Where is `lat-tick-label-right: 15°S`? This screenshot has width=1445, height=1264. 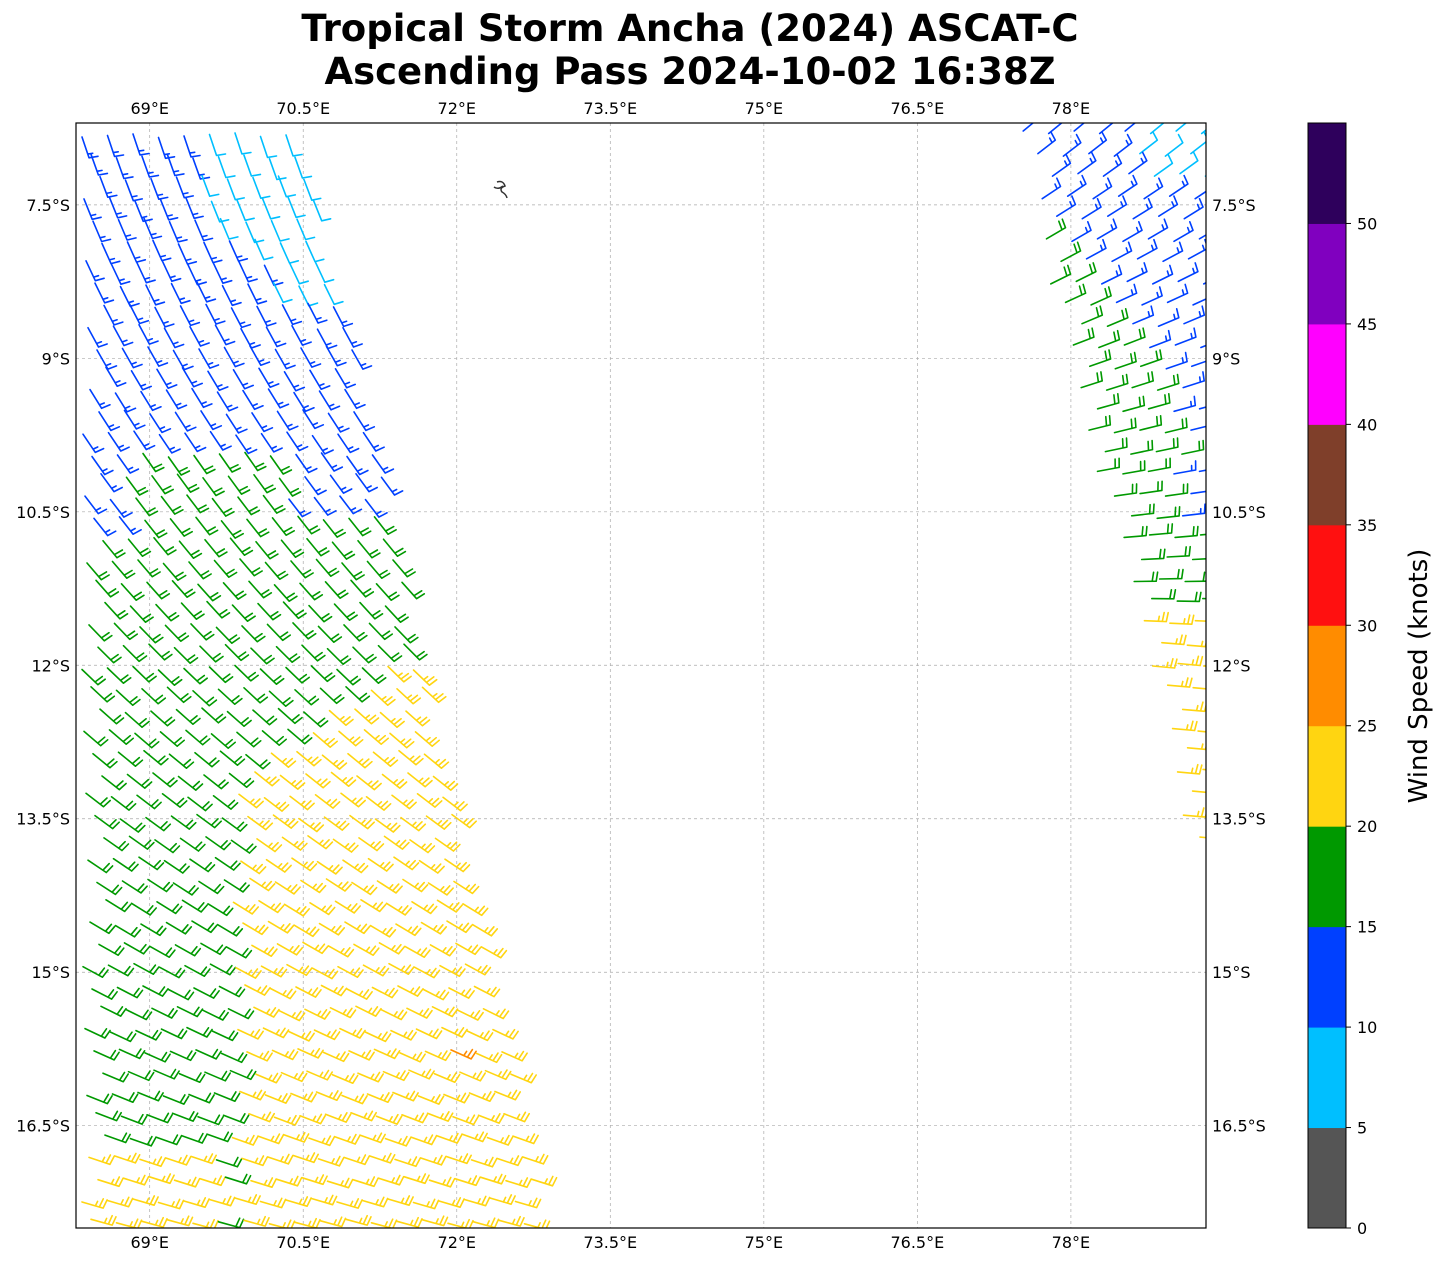 lat-tick-label-right: 15°S is located at coordinates (1231, 972).